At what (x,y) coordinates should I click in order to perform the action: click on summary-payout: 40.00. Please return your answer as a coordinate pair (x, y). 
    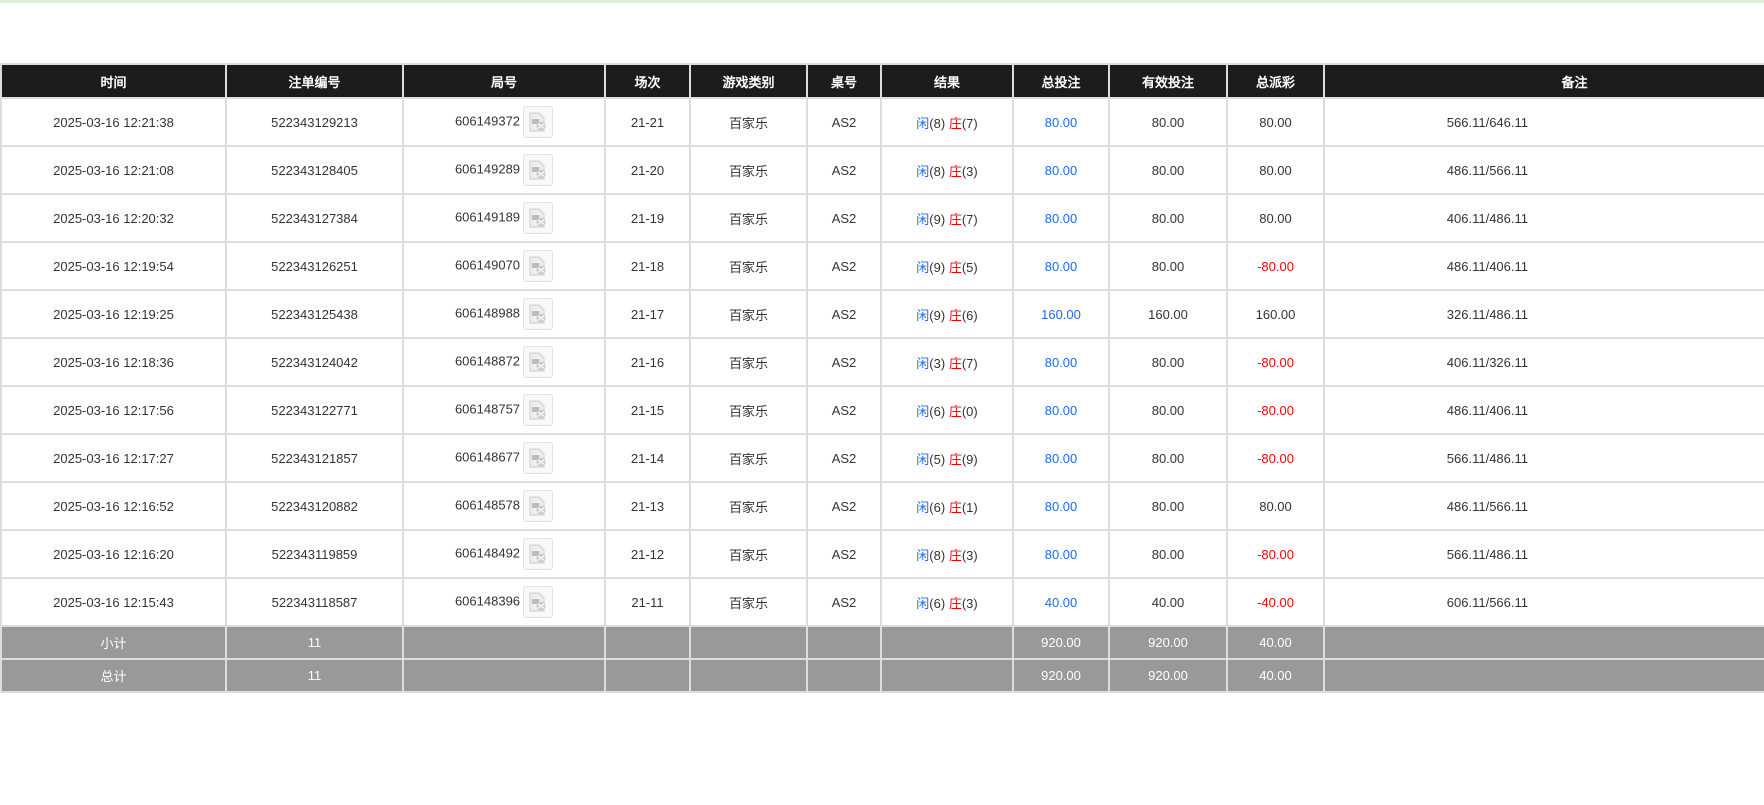
    Looking at the image, I should click on (1275, 642).